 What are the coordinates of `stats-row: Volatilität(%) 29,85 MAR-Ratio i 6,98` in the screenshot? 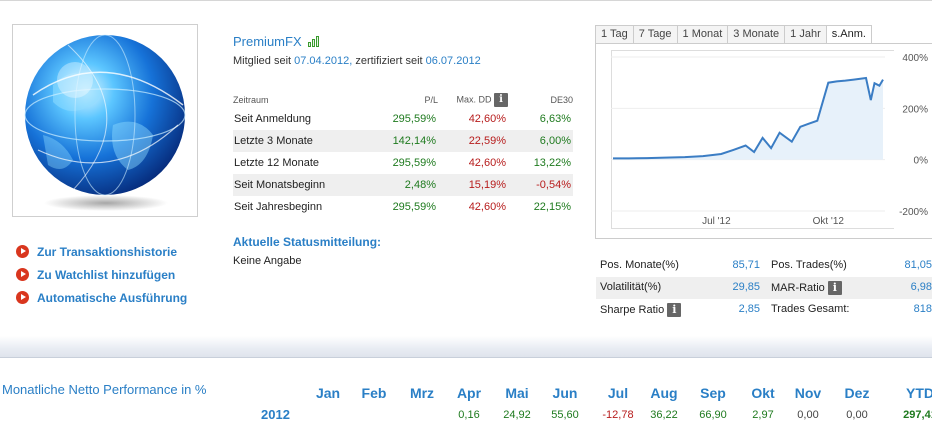 It's located at (764, 288).